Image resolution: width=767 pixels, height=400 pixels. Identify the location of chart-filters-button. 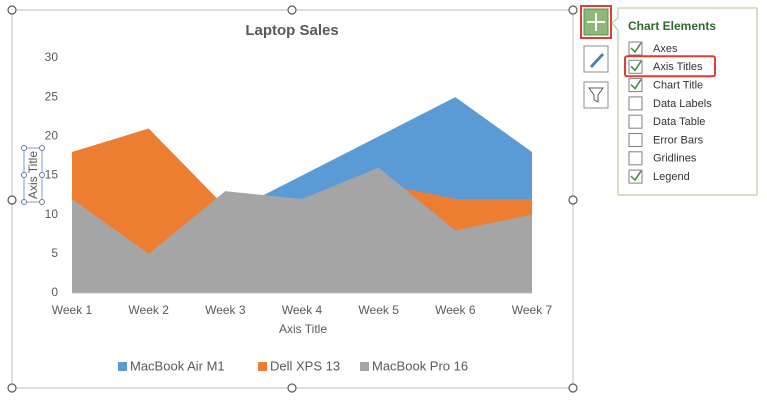
(596, 95).